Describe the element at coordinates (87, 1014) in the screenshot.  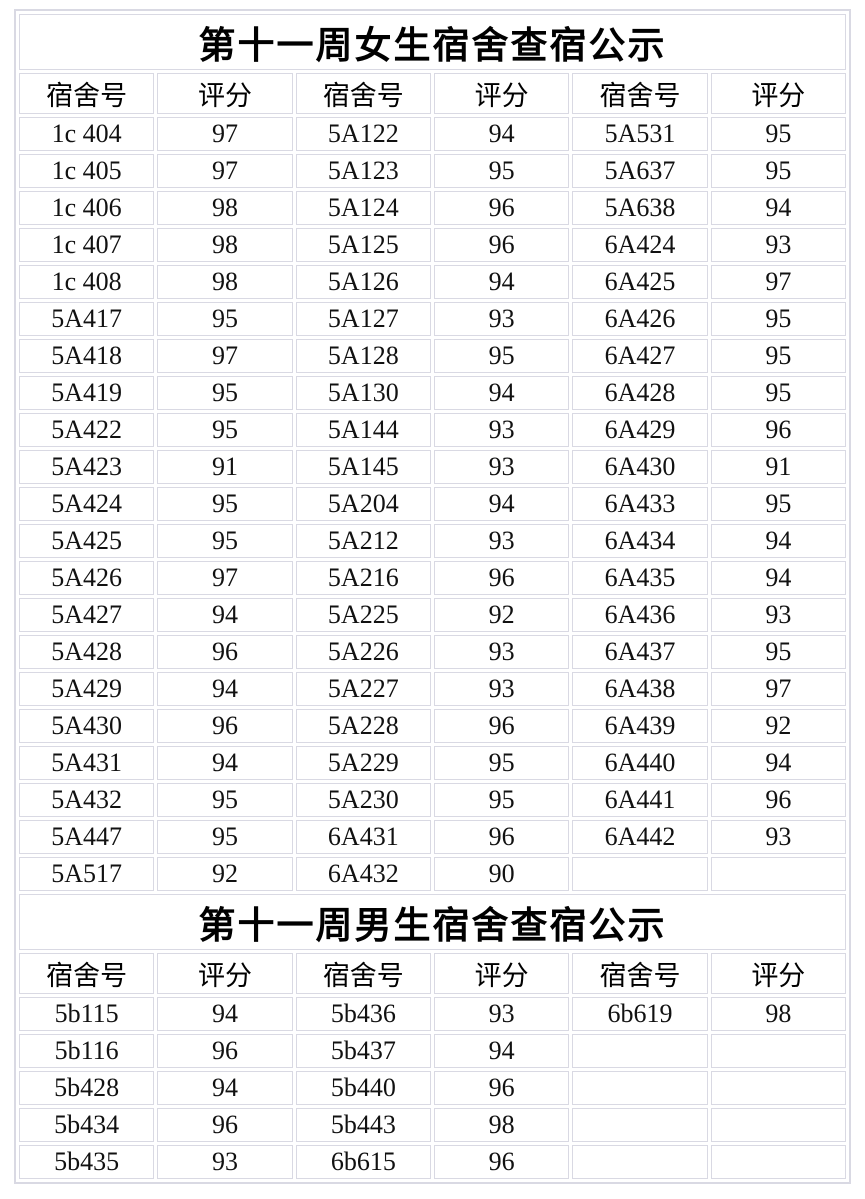
I see `dorm-number-cell: 5b115` at that location.